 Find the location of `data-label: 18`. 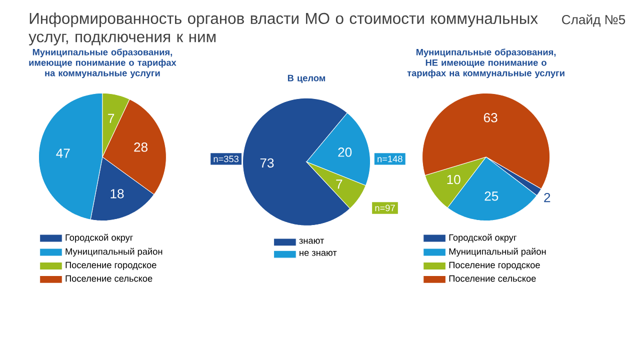

data-label: 18 is located at coordinates (117, 193).